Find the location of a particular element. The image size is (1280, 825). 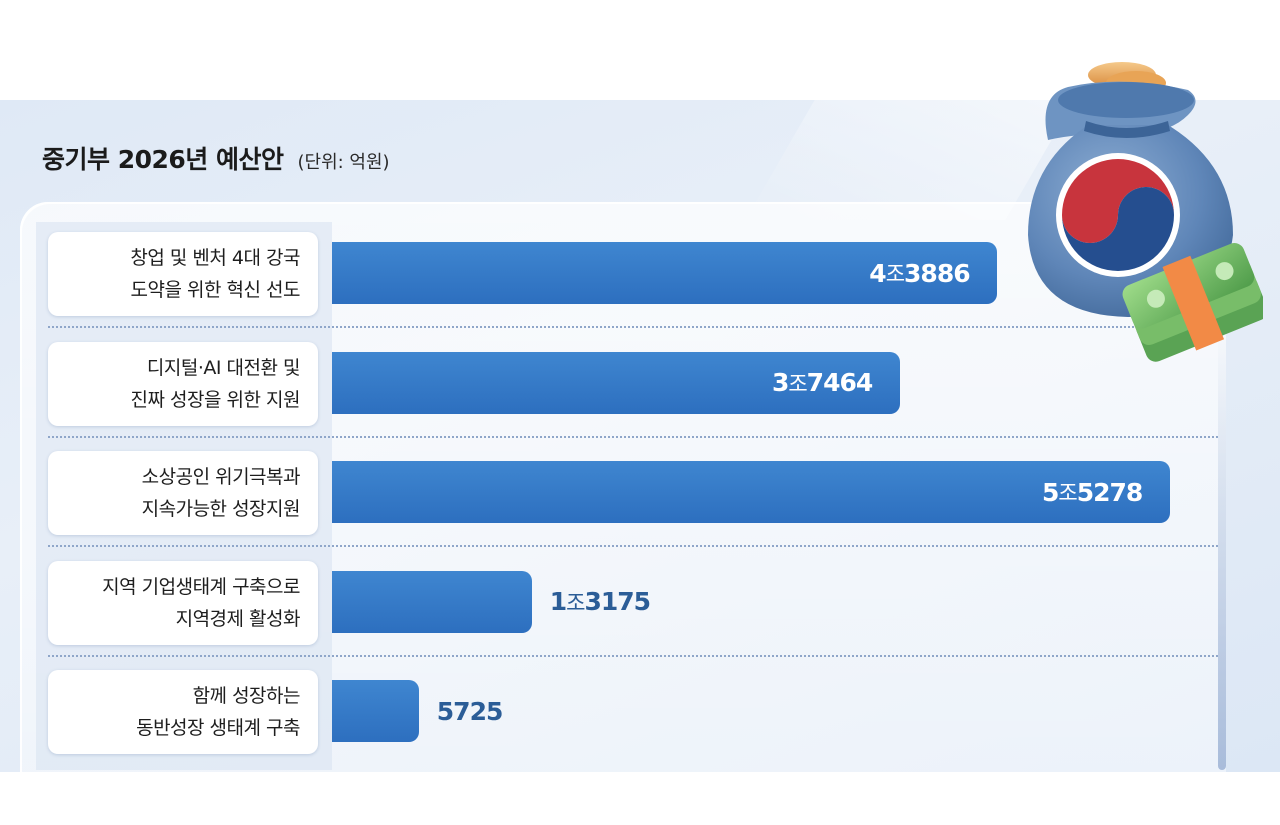

panel-edge is located at coordinates (1222, 550).